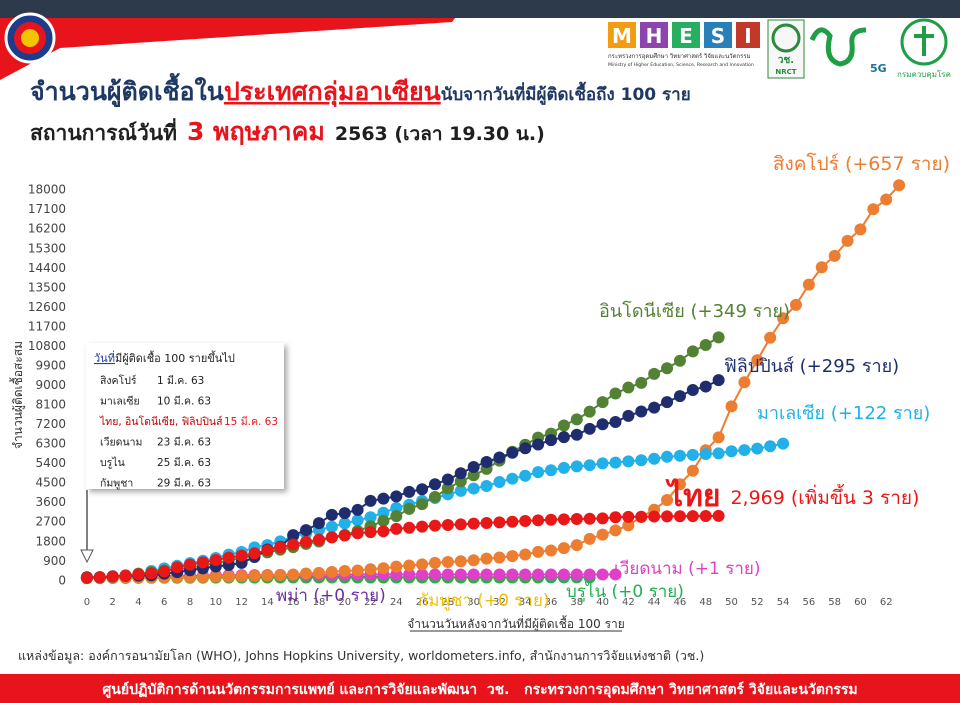  Describe the element at coordinates (843, 413) in the screenshot. I see `series-label: มาเลเซีย (+122 ราย)` at that location.